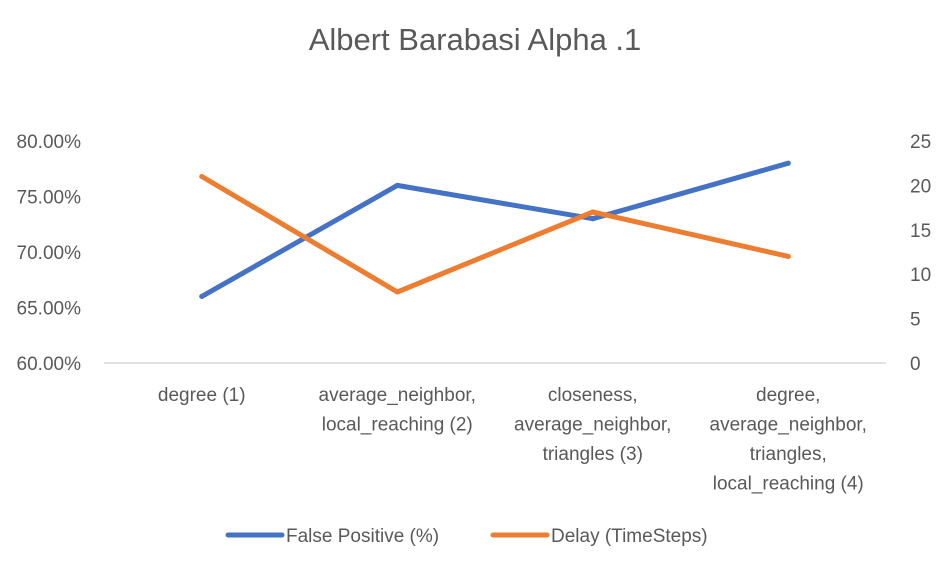 The image size is (950, 563). What do you see at coordinates (49, 198) in the screenshot?
I see `left-tick-label: 75.00%` at bounding box center [49, 198].